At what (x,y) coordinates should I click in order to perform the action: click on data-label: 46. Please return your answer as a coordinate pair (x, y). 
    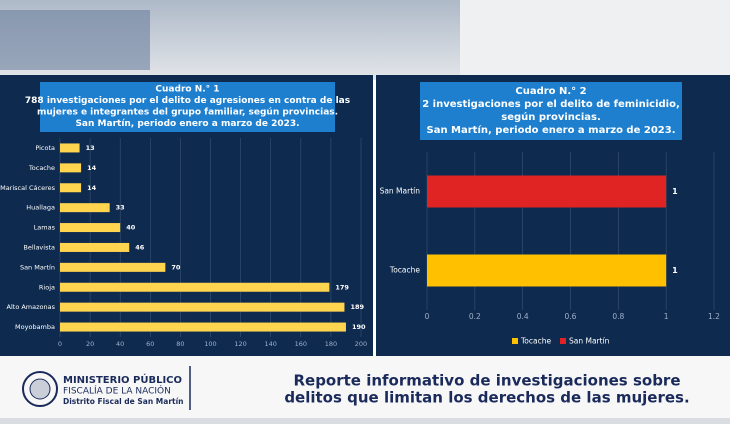
    Looking at the image, I should click on (140, 247).